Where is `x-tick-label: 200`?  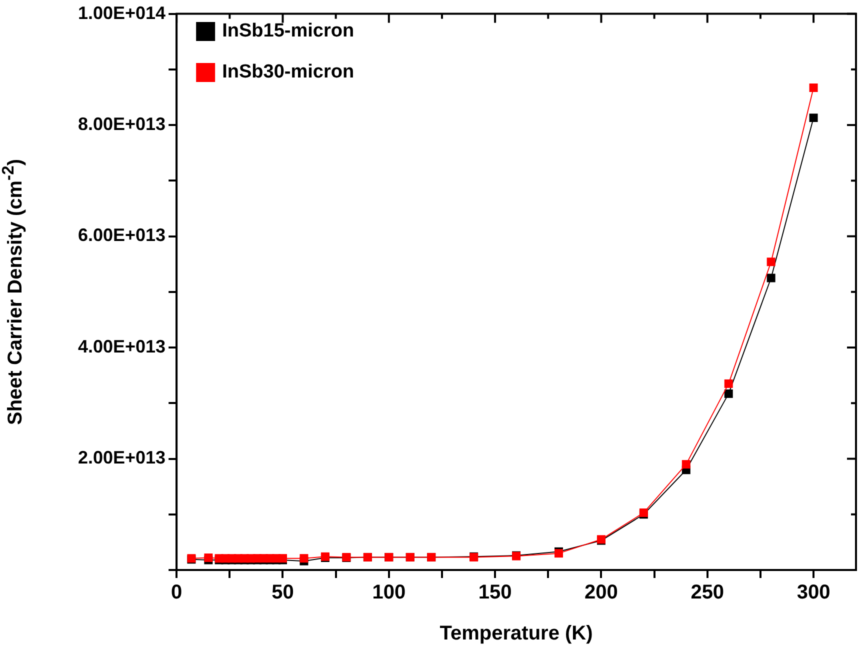
x-tick-label: 200 is located at coordinates (601, 593).